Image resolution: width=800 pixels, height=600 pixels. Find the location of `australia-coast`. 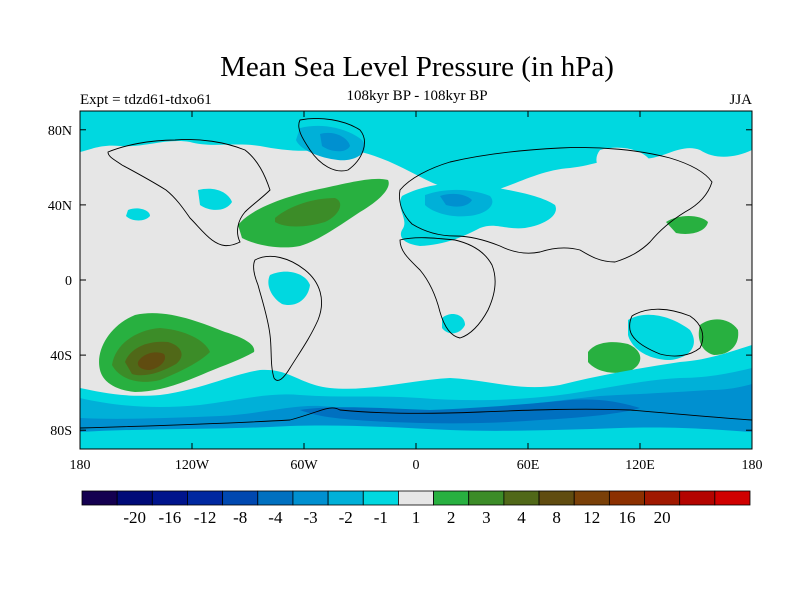

australia-coast is located at coordinates (666, 332).